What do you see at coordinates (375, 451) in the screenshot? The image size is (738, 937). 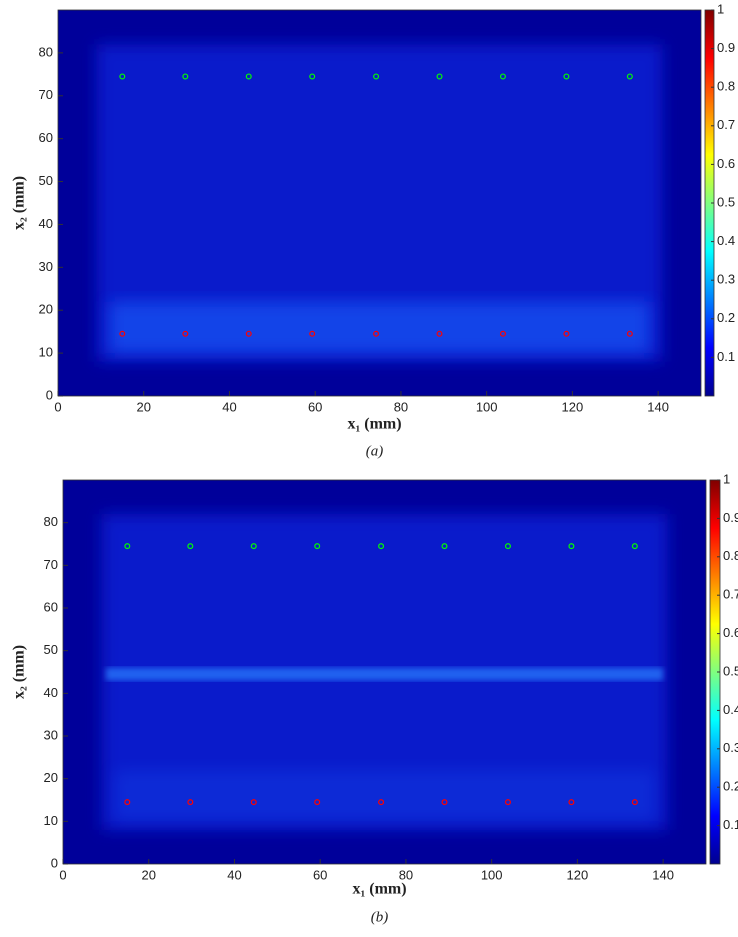 I see `caption: (a)` at bounding box center [375, 451].